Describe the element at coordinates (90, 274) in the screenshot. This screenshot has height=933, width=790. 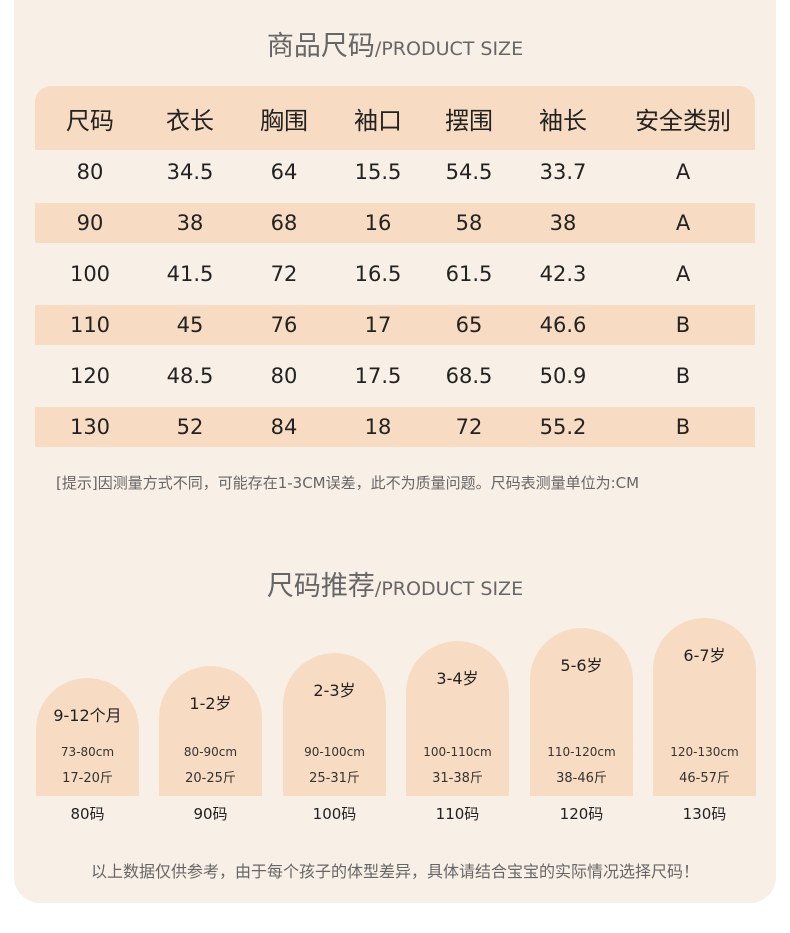
I see `table-cell: 100` at that location.